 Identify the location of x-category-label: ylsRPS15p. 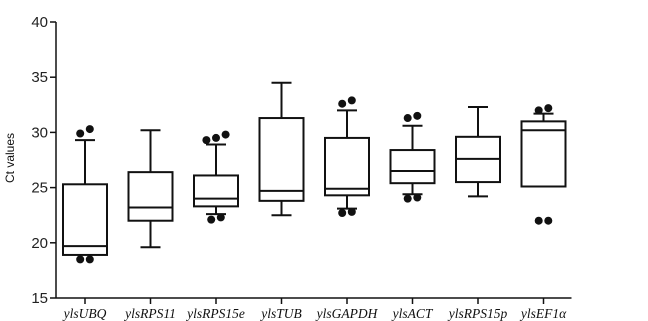
(477, 313).